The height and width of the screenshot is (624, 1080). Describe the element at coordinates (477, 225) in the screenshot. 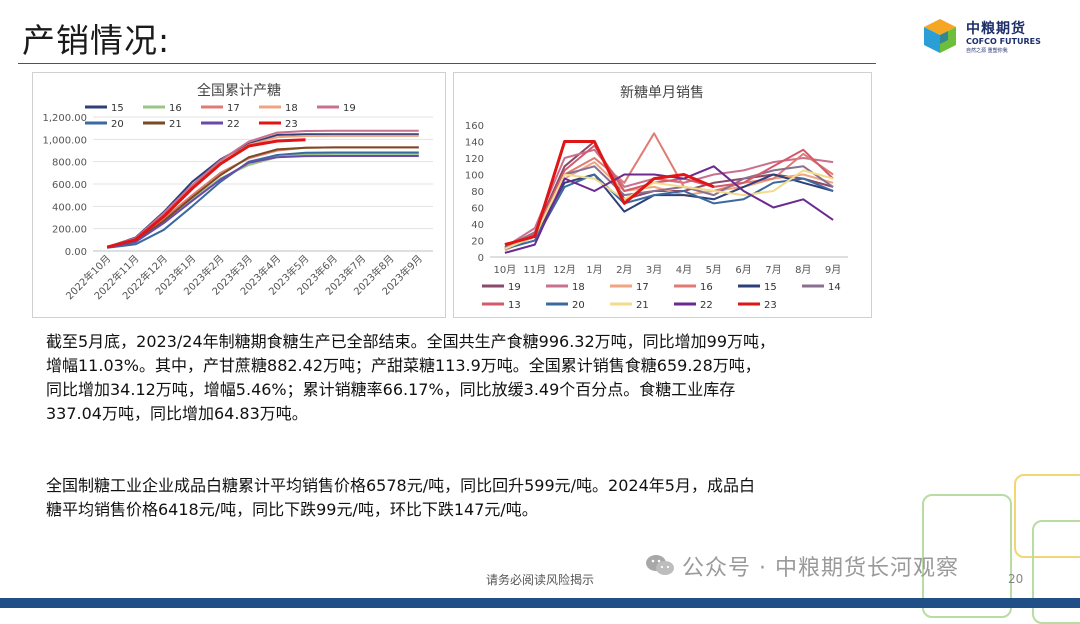

I see `y-tick-label: 40` at that location.